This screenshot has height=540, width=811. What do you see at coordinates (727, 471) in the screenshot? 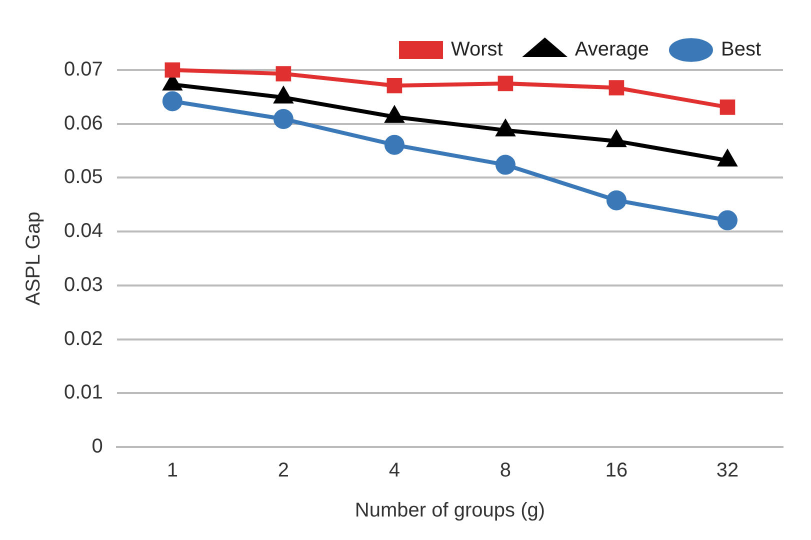
I see `x-tick-label: 32` at bounding box center [727, 471].